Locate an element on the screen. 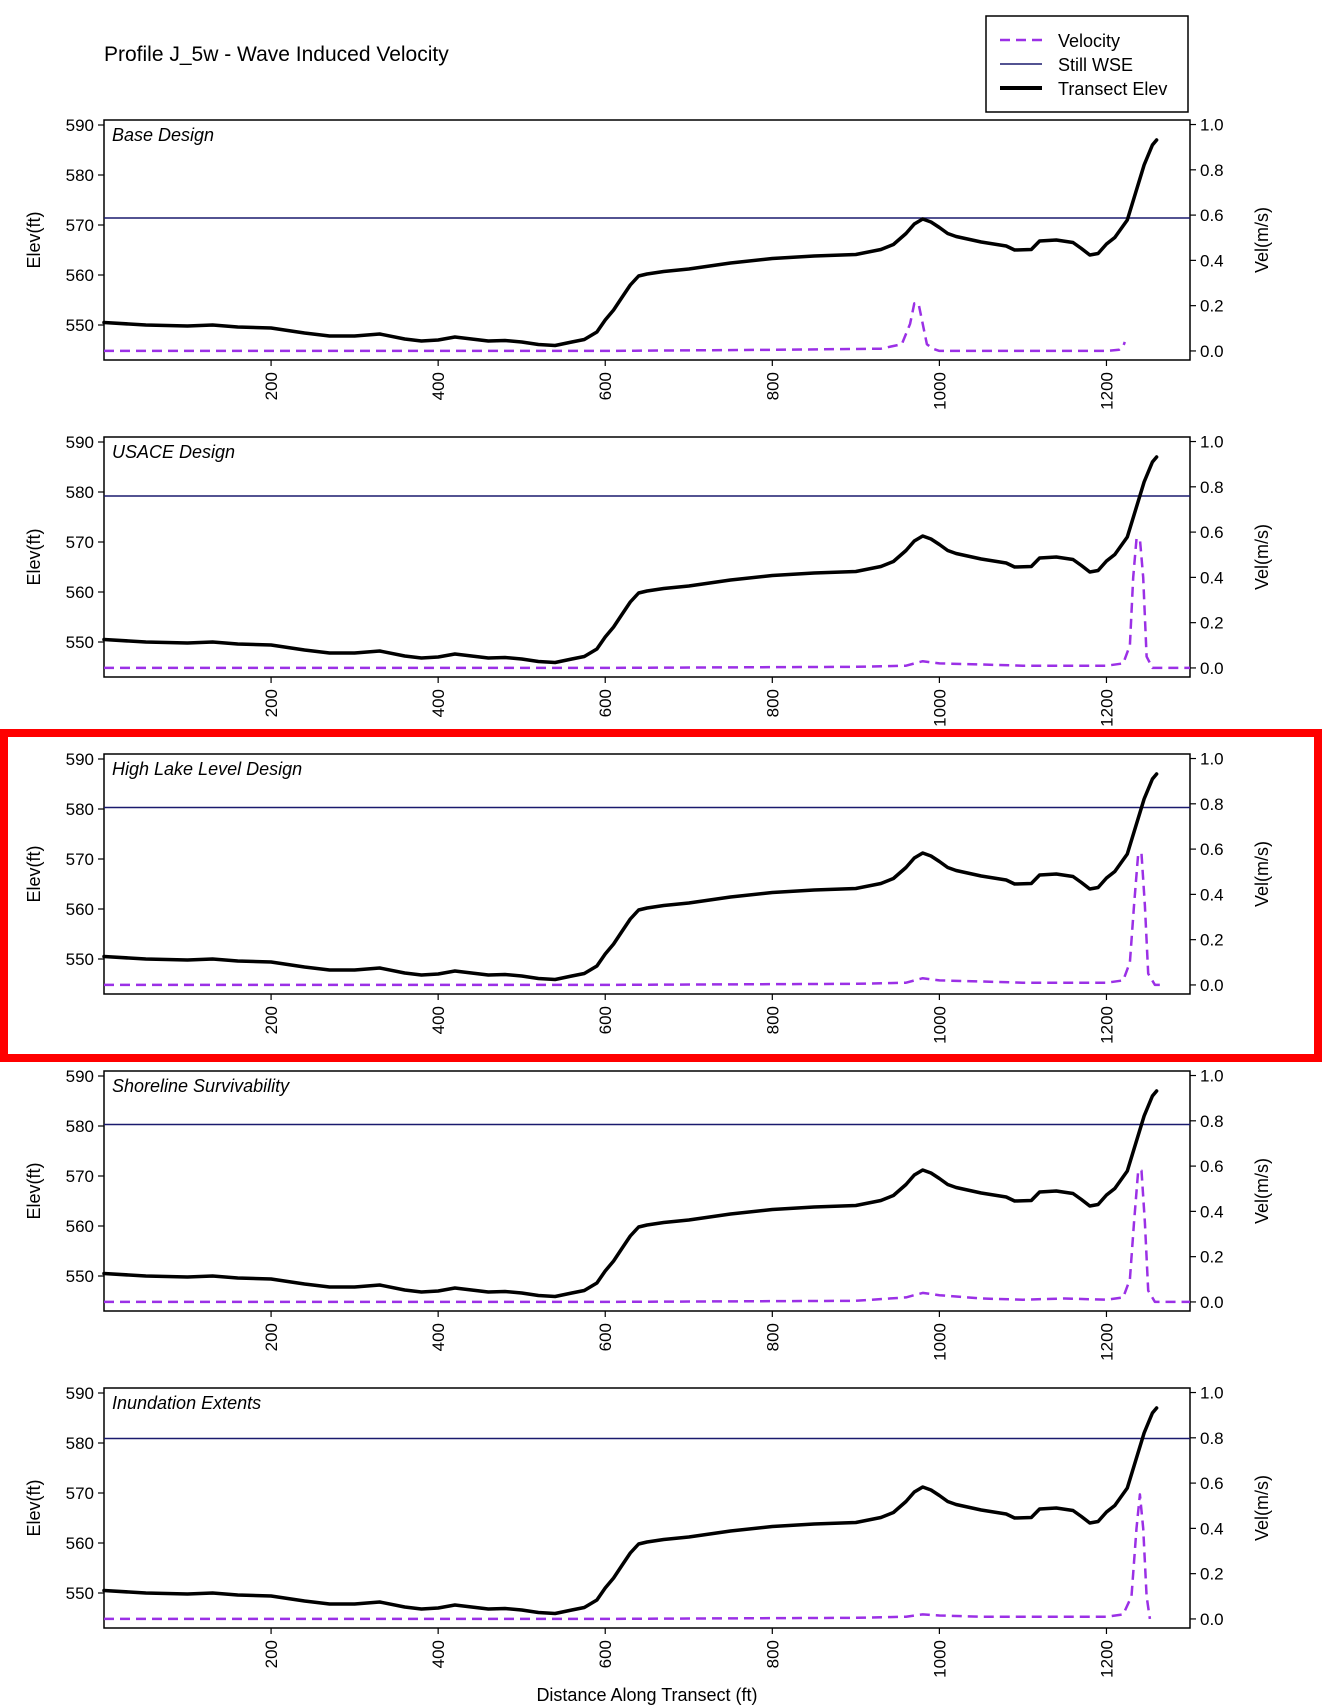 This screenshot has height=1706, width=1323. y-tick-label: 590 is located at coordinates (80, 442).